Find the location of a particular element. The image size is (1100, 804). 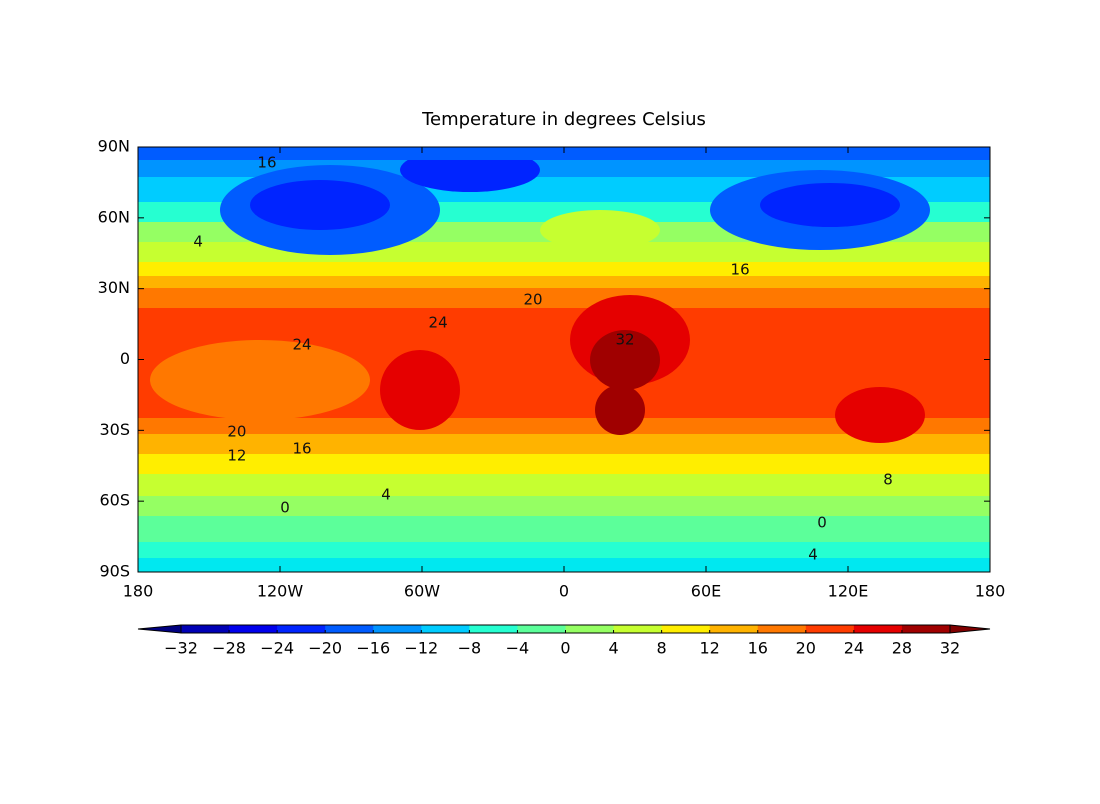

x-tick-label: 0 is located at coordinates (564, 591).